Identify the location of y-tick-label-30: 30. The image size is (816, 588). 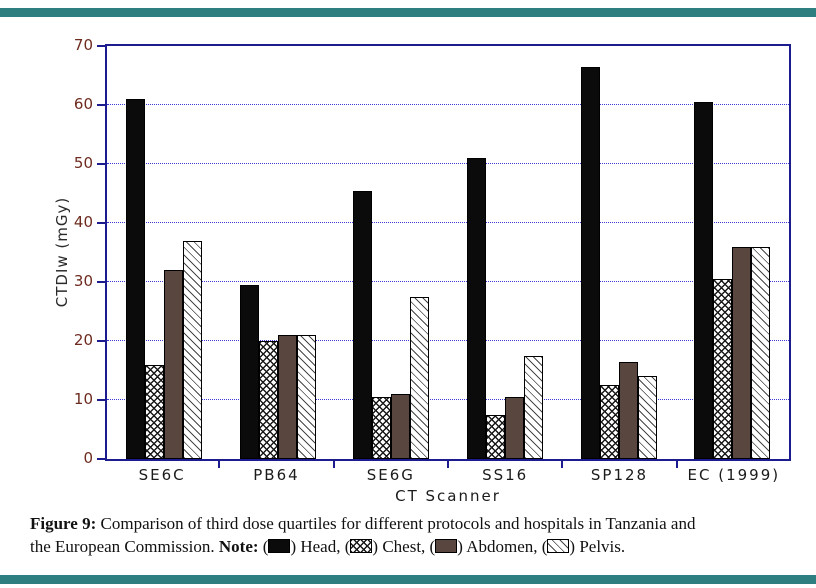
(83, 281).